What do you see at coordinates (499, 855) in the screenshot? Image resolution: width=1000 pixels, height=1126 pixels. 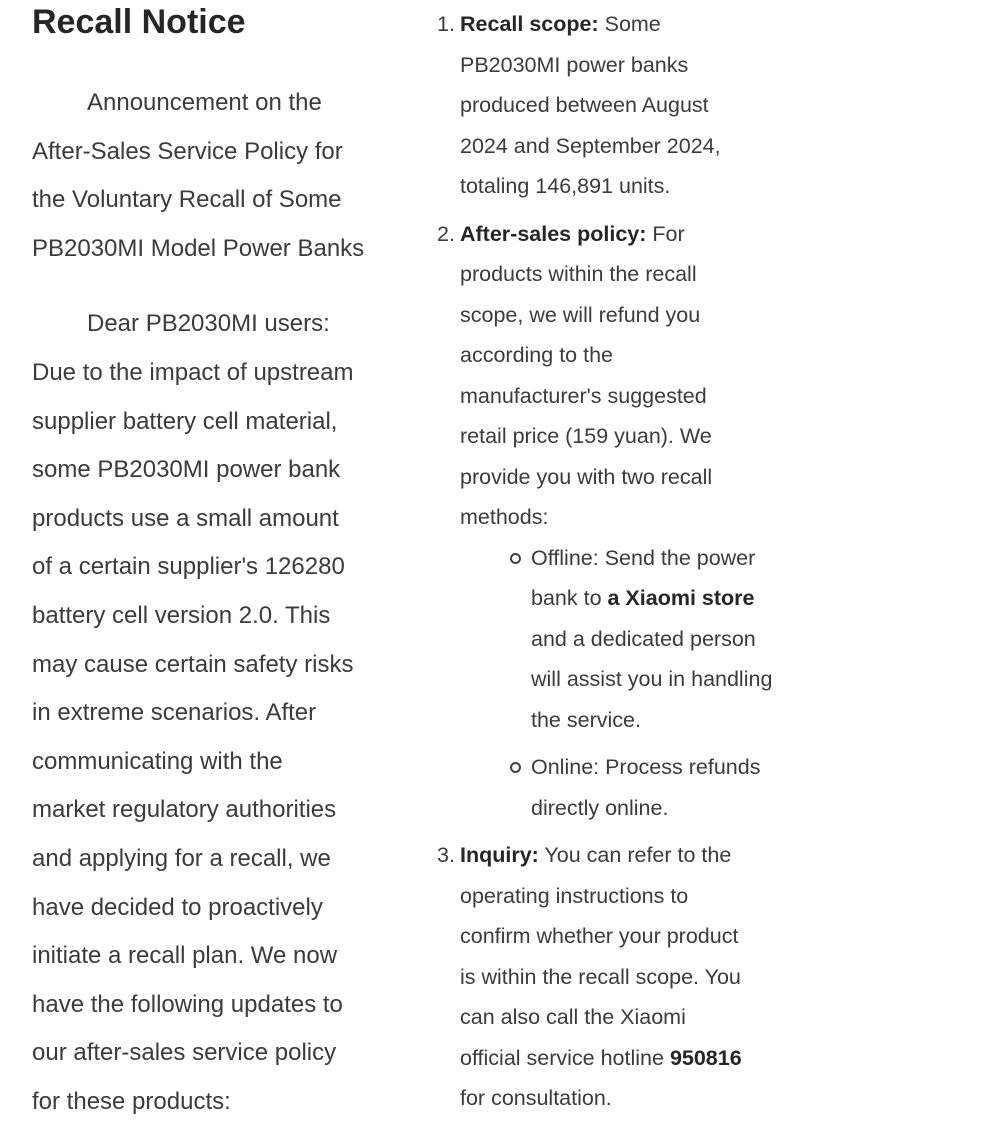 I see `list-item-label: Inquiry:` at bounding box center [499, 855].